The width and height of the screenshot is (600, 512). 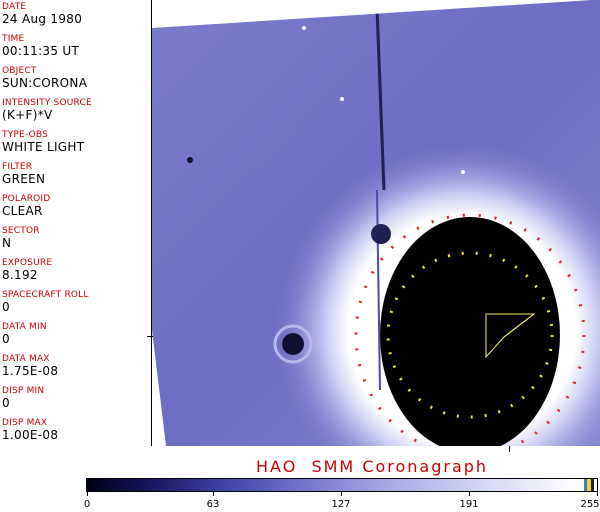 I want to click on meta-value: 1.75E-08, so click(x=30, y=371).